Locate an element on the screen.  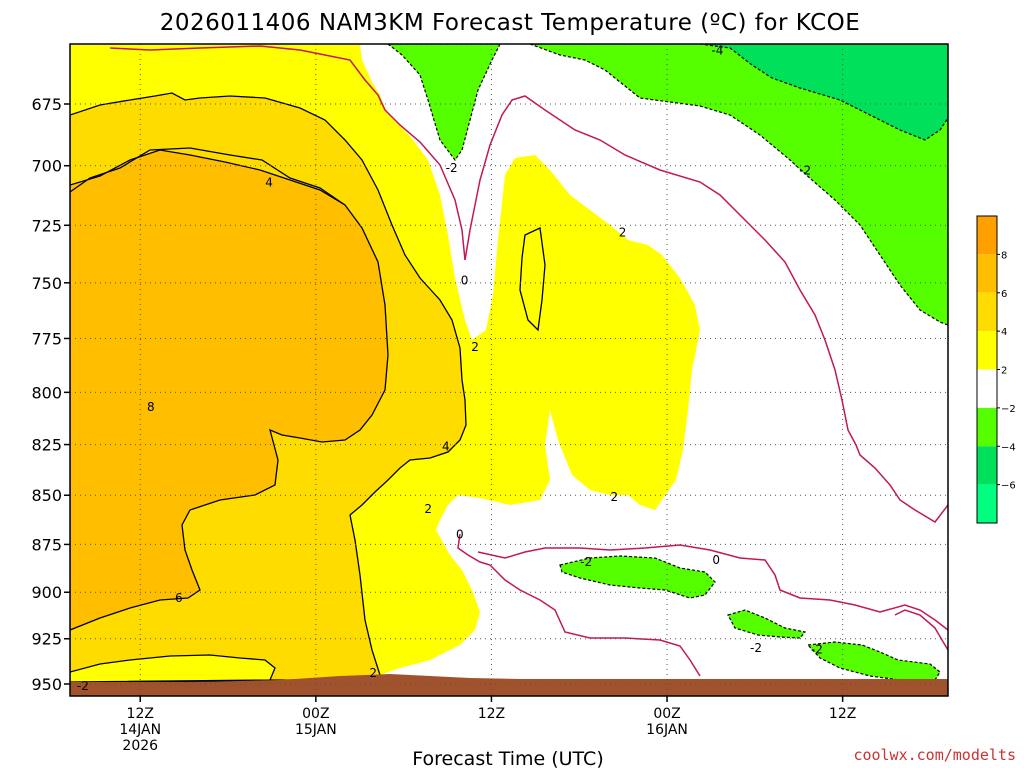
contour-label-negative: -4 is located at coordinates (717, 50).